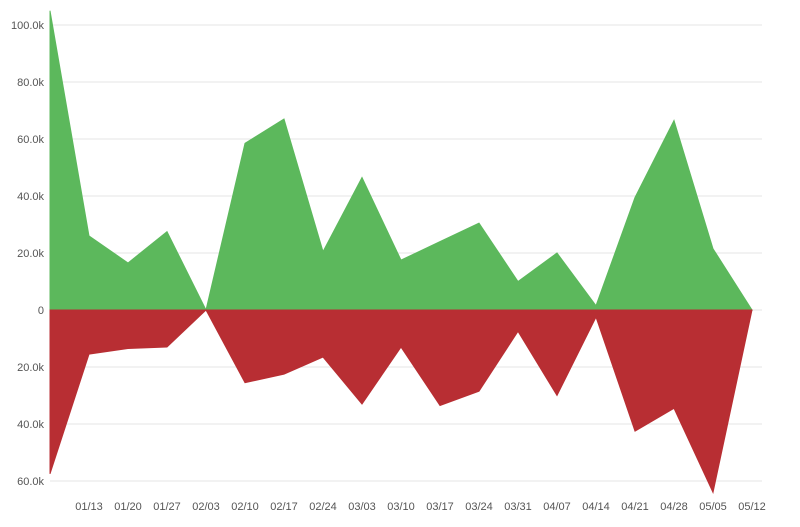  Describe the element at coordinates (440, 507) in the screenshot. I see `x-tick-label: 03/17` at that location.